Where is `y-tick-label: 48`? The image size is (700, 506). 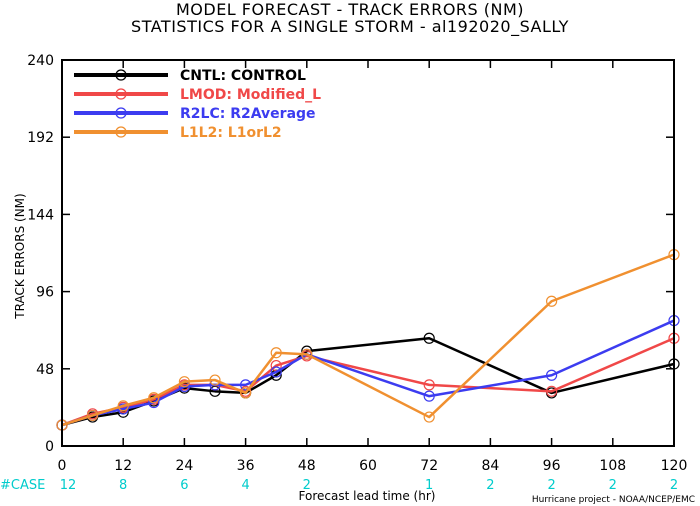
y-tick-label: 48 is located at coordinates (45, 370).